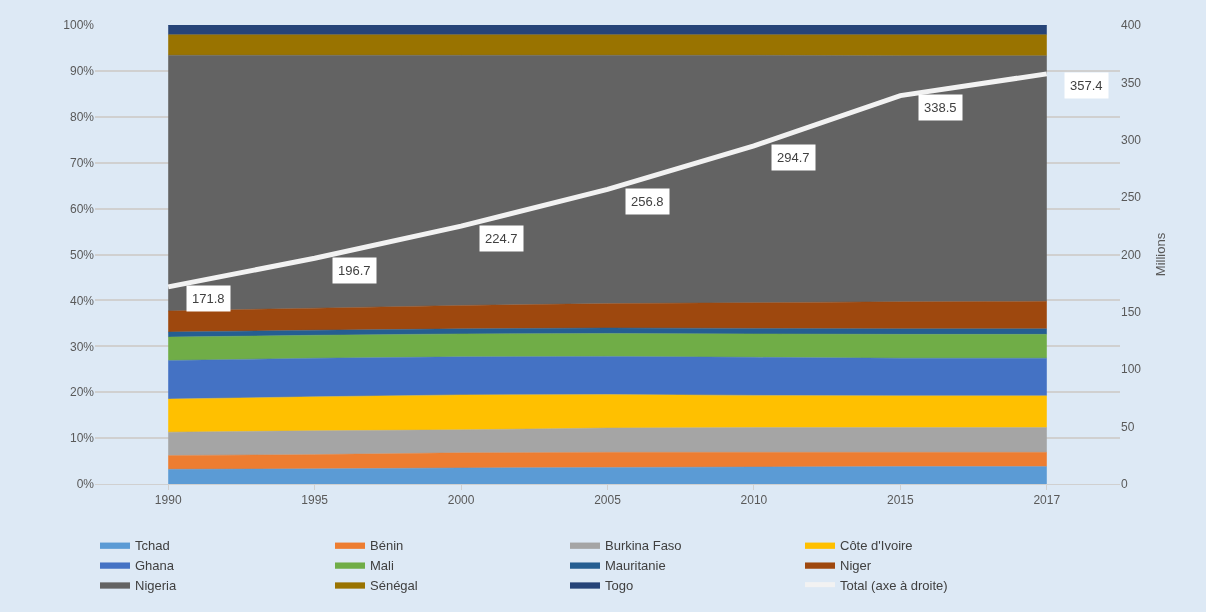 Image resolution: width=1206 pixels, height=612 pixels. Describe the element at coordinates (501, 238) in the screenshot. I see `data-label: 224.7` at that location.